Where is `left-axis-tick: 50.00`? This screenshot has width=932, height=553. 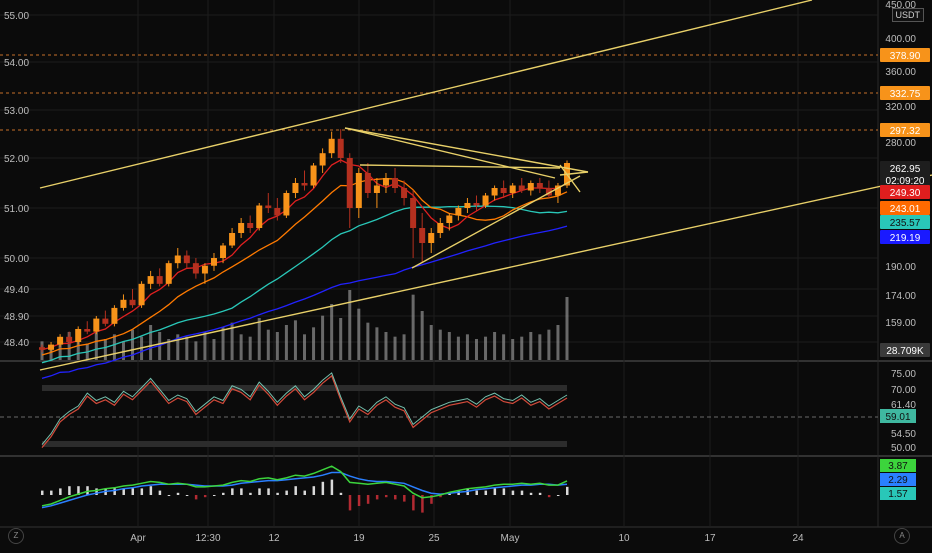 left-axis-tick: 50.00 is located at coordinates (16, 259).